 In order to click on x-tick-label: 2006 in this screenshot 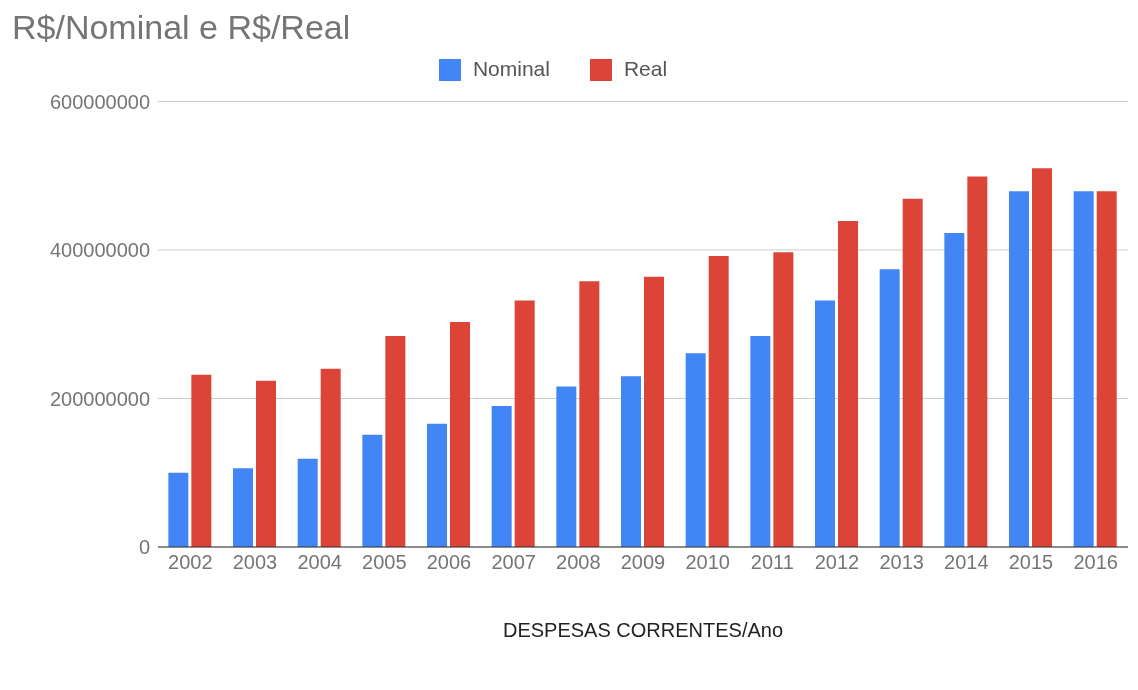, I will do `click(449, 562)`.